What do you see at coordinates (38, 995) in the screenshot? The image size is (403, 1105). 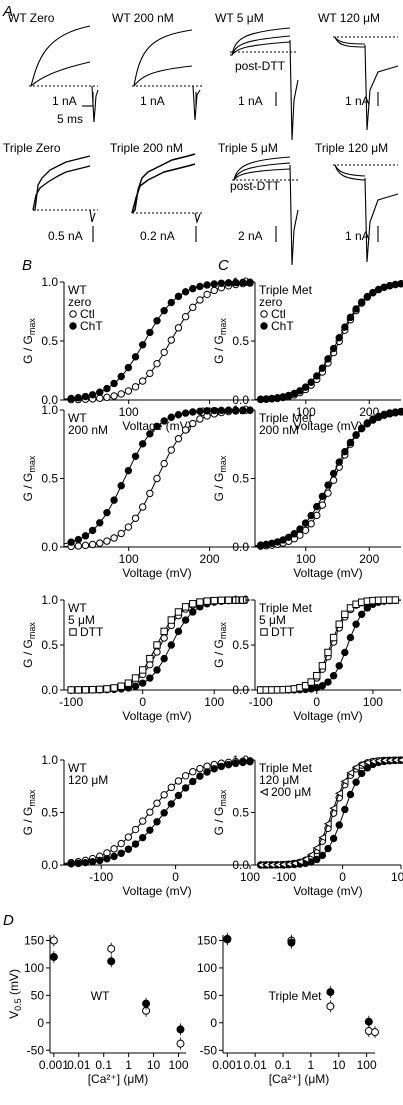 I see `y-tick-label: 50` at bounding box center [38, 995].